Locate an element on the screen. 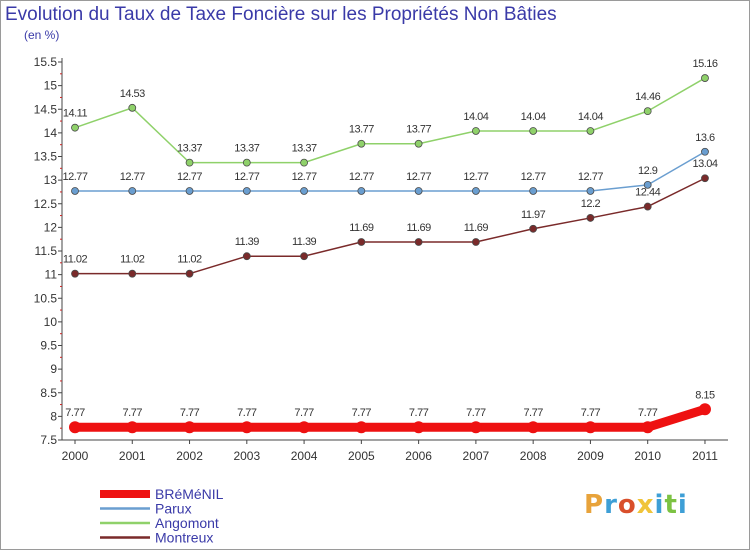 This screenshot has width=750, height=550. x-tick-label: 2005 is located at coordinates (361, 456).